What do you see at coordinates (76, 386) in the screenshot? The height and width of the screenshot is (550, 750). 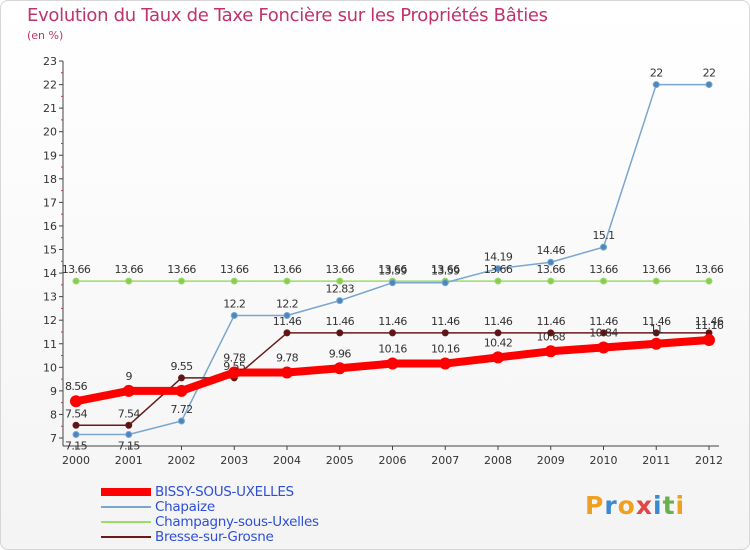 I see `data-label: 8.56` at bounding box center [76, 386].